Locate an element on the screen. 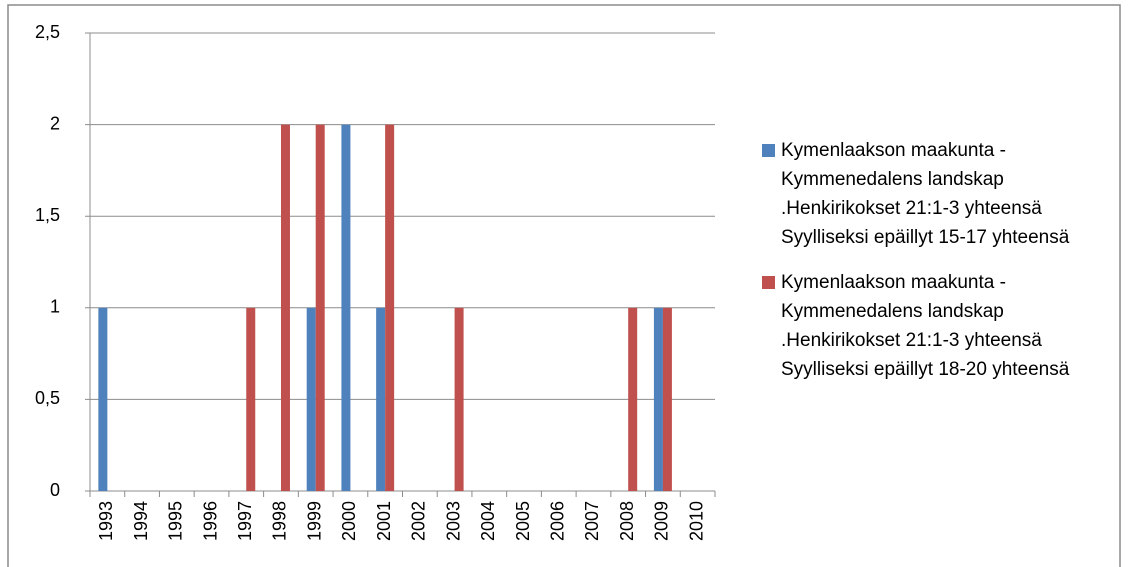 This screenshot has height=567, width=1128. x-tick-label: 2008 is located at coordinates (627, 521).